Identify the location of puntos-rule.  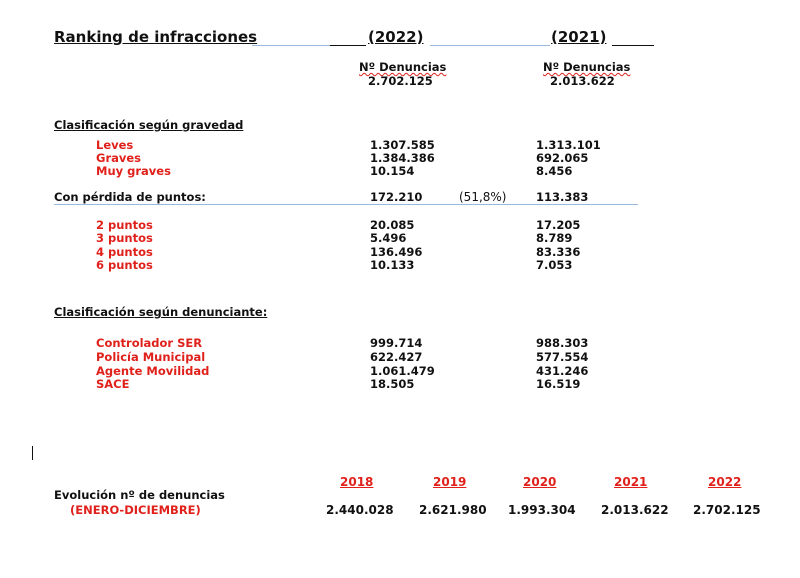
(346, 204).